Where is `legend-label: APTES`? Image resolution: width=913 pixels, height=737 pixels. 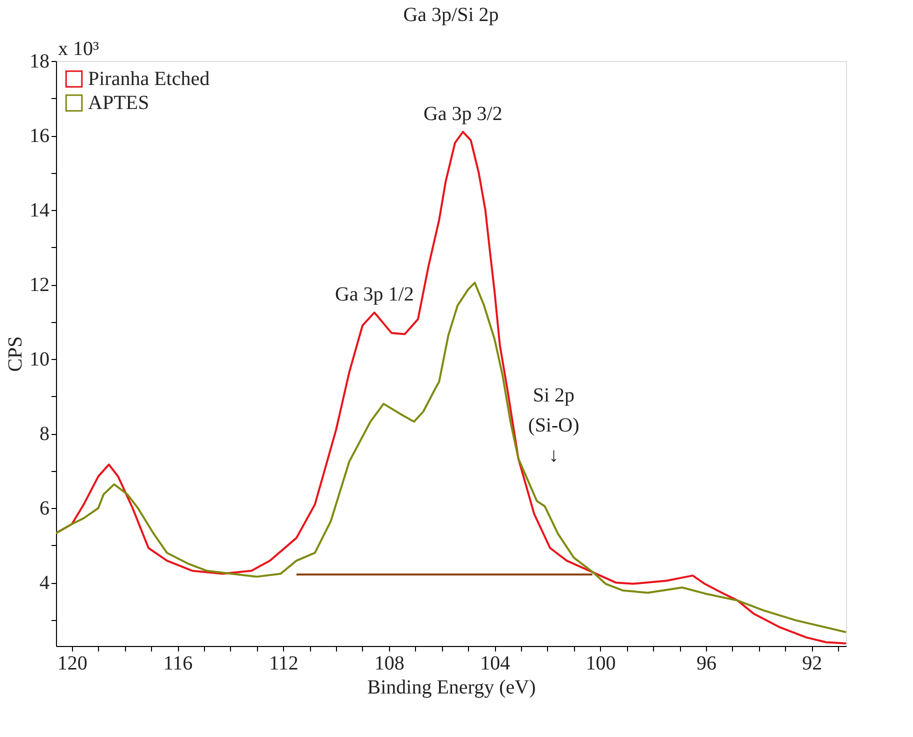
legend-label: APTES is located at coordinates (119, 103).